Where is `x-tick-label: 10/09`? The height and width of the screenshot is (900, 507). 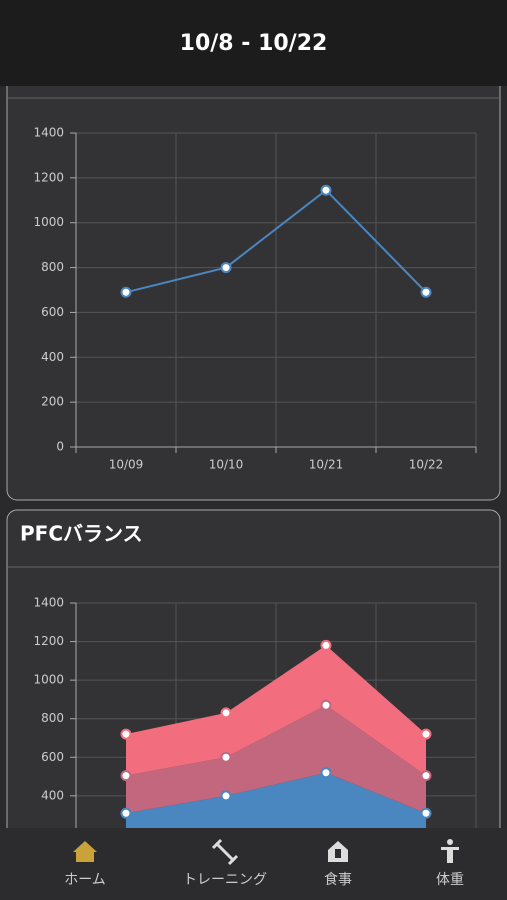 x-tick-label: 10/09 is located at coordinates (126, 465).